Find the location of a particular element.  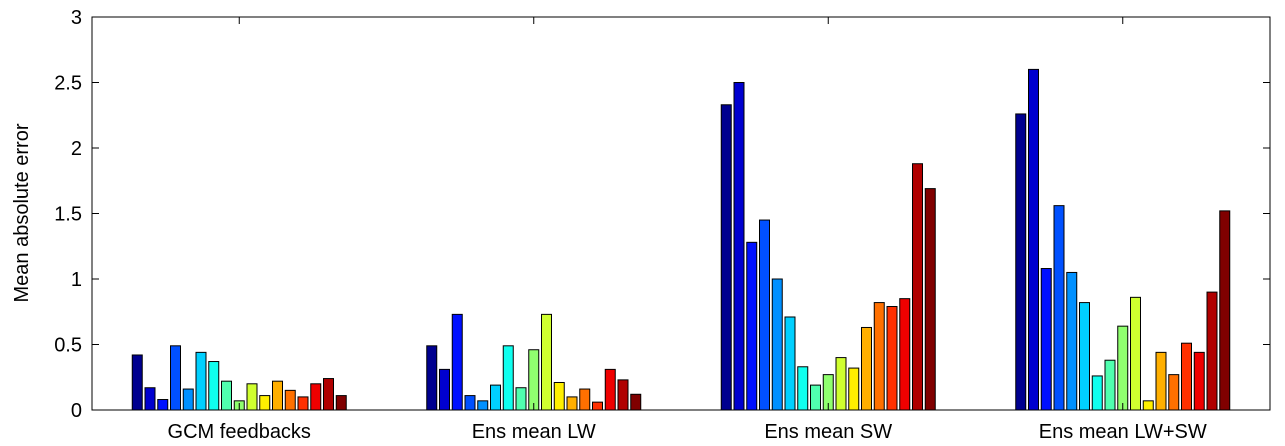

y-tick-label: 2.5 is located at coordinates (68, 84).